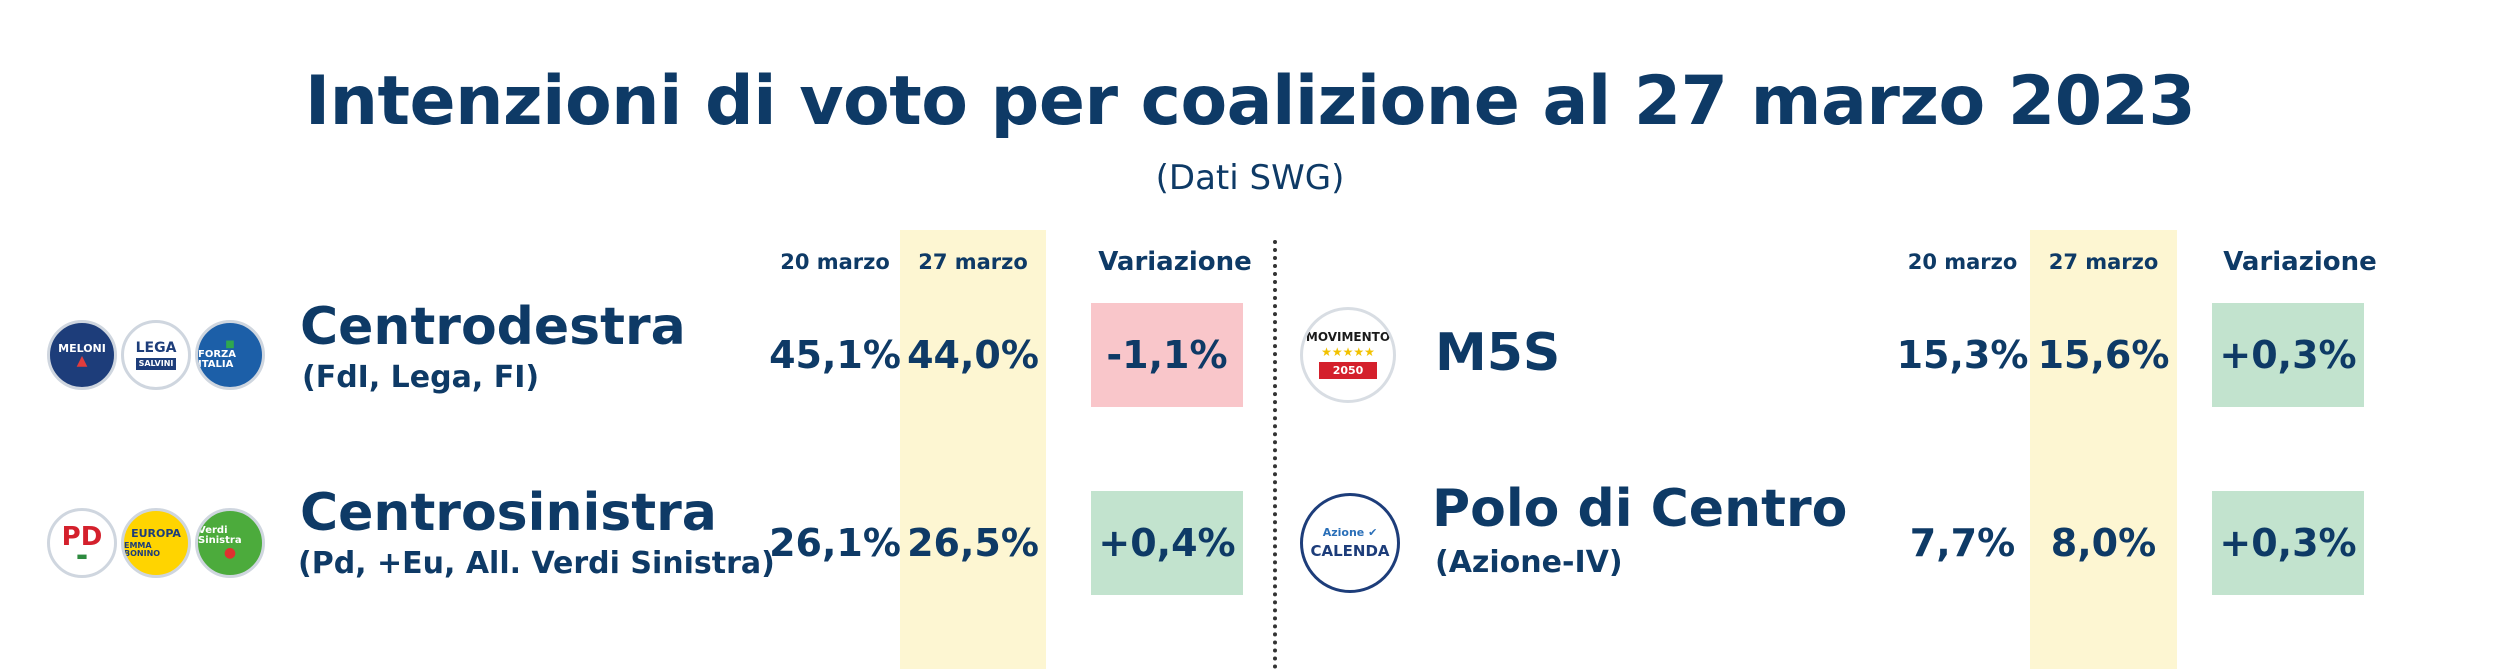  I want to click on lega-logo: LEGA SALVINI, so click(156, 355).